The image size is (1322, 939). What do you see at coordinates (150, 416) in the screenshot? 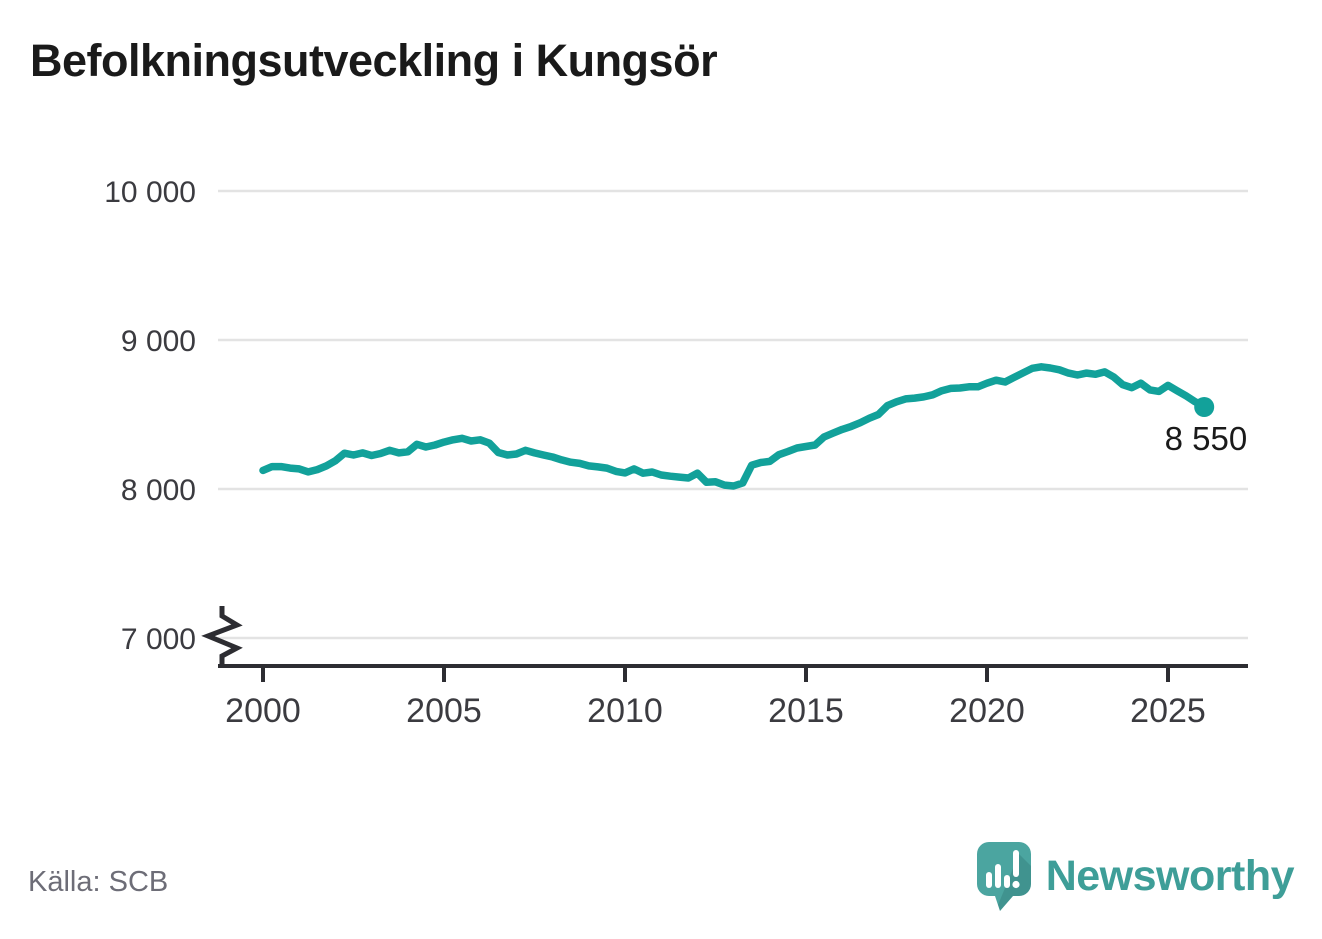
I see `y-axis-labels: 10 000 9 000 8 000 7 000` at bounding box center [150, 416].